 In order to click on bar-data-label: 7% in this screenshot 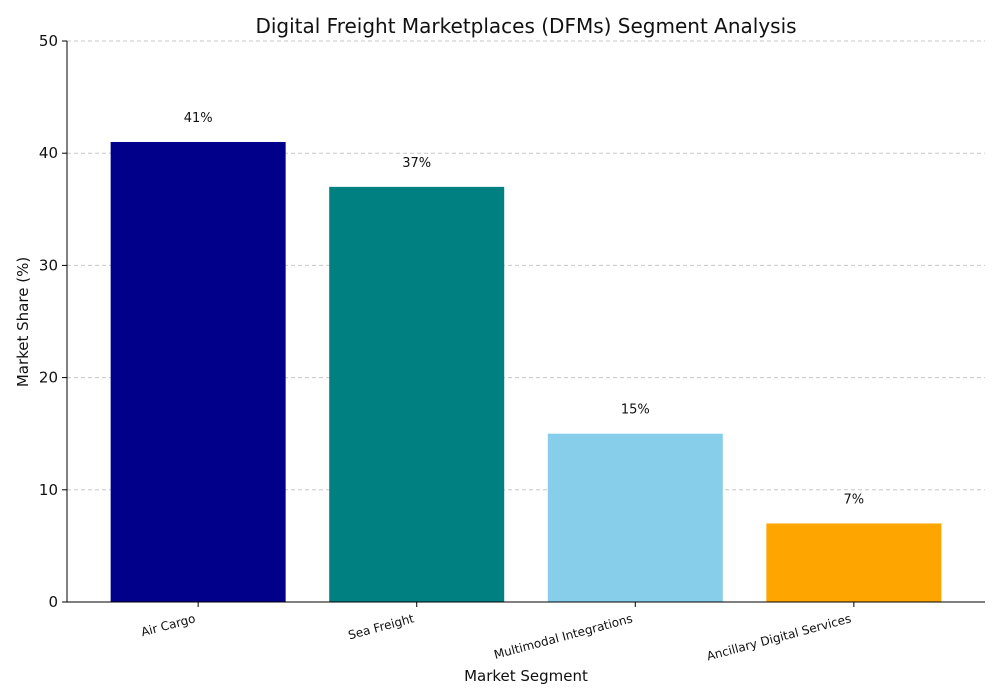, I will do `click(854, 499)`.